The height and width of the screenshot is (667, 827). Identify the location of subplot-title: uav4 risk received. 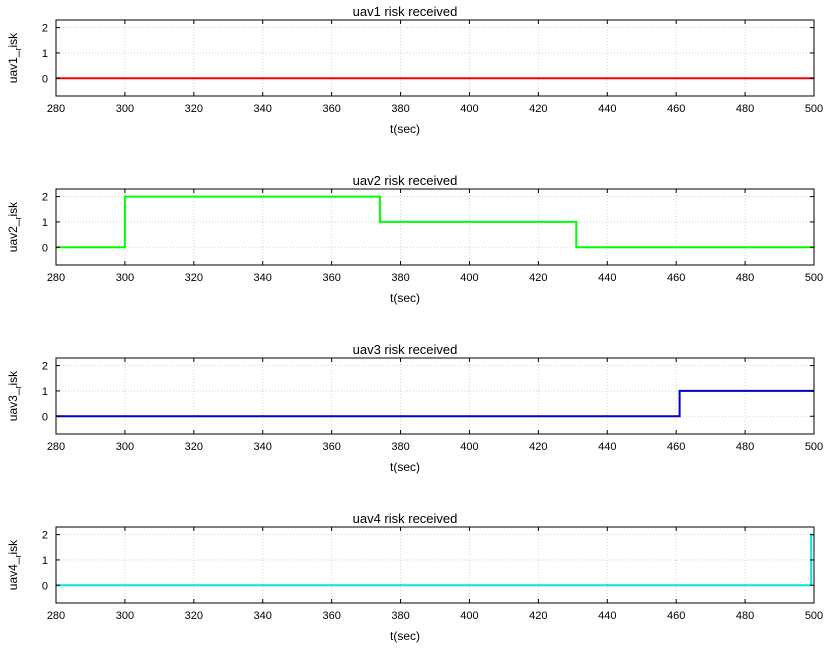
(405, 518).